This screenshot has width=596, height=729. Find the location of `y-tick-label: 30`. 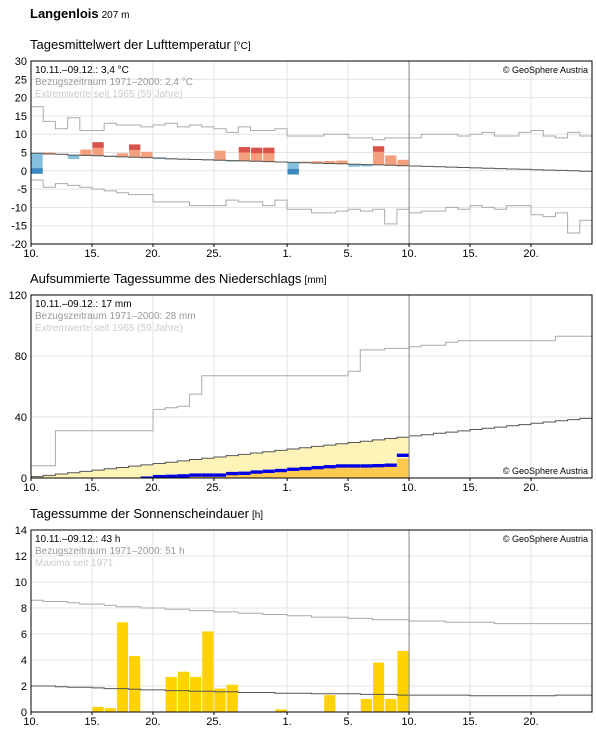

y-tick-label: 30 is located at coordinates (21, 62).